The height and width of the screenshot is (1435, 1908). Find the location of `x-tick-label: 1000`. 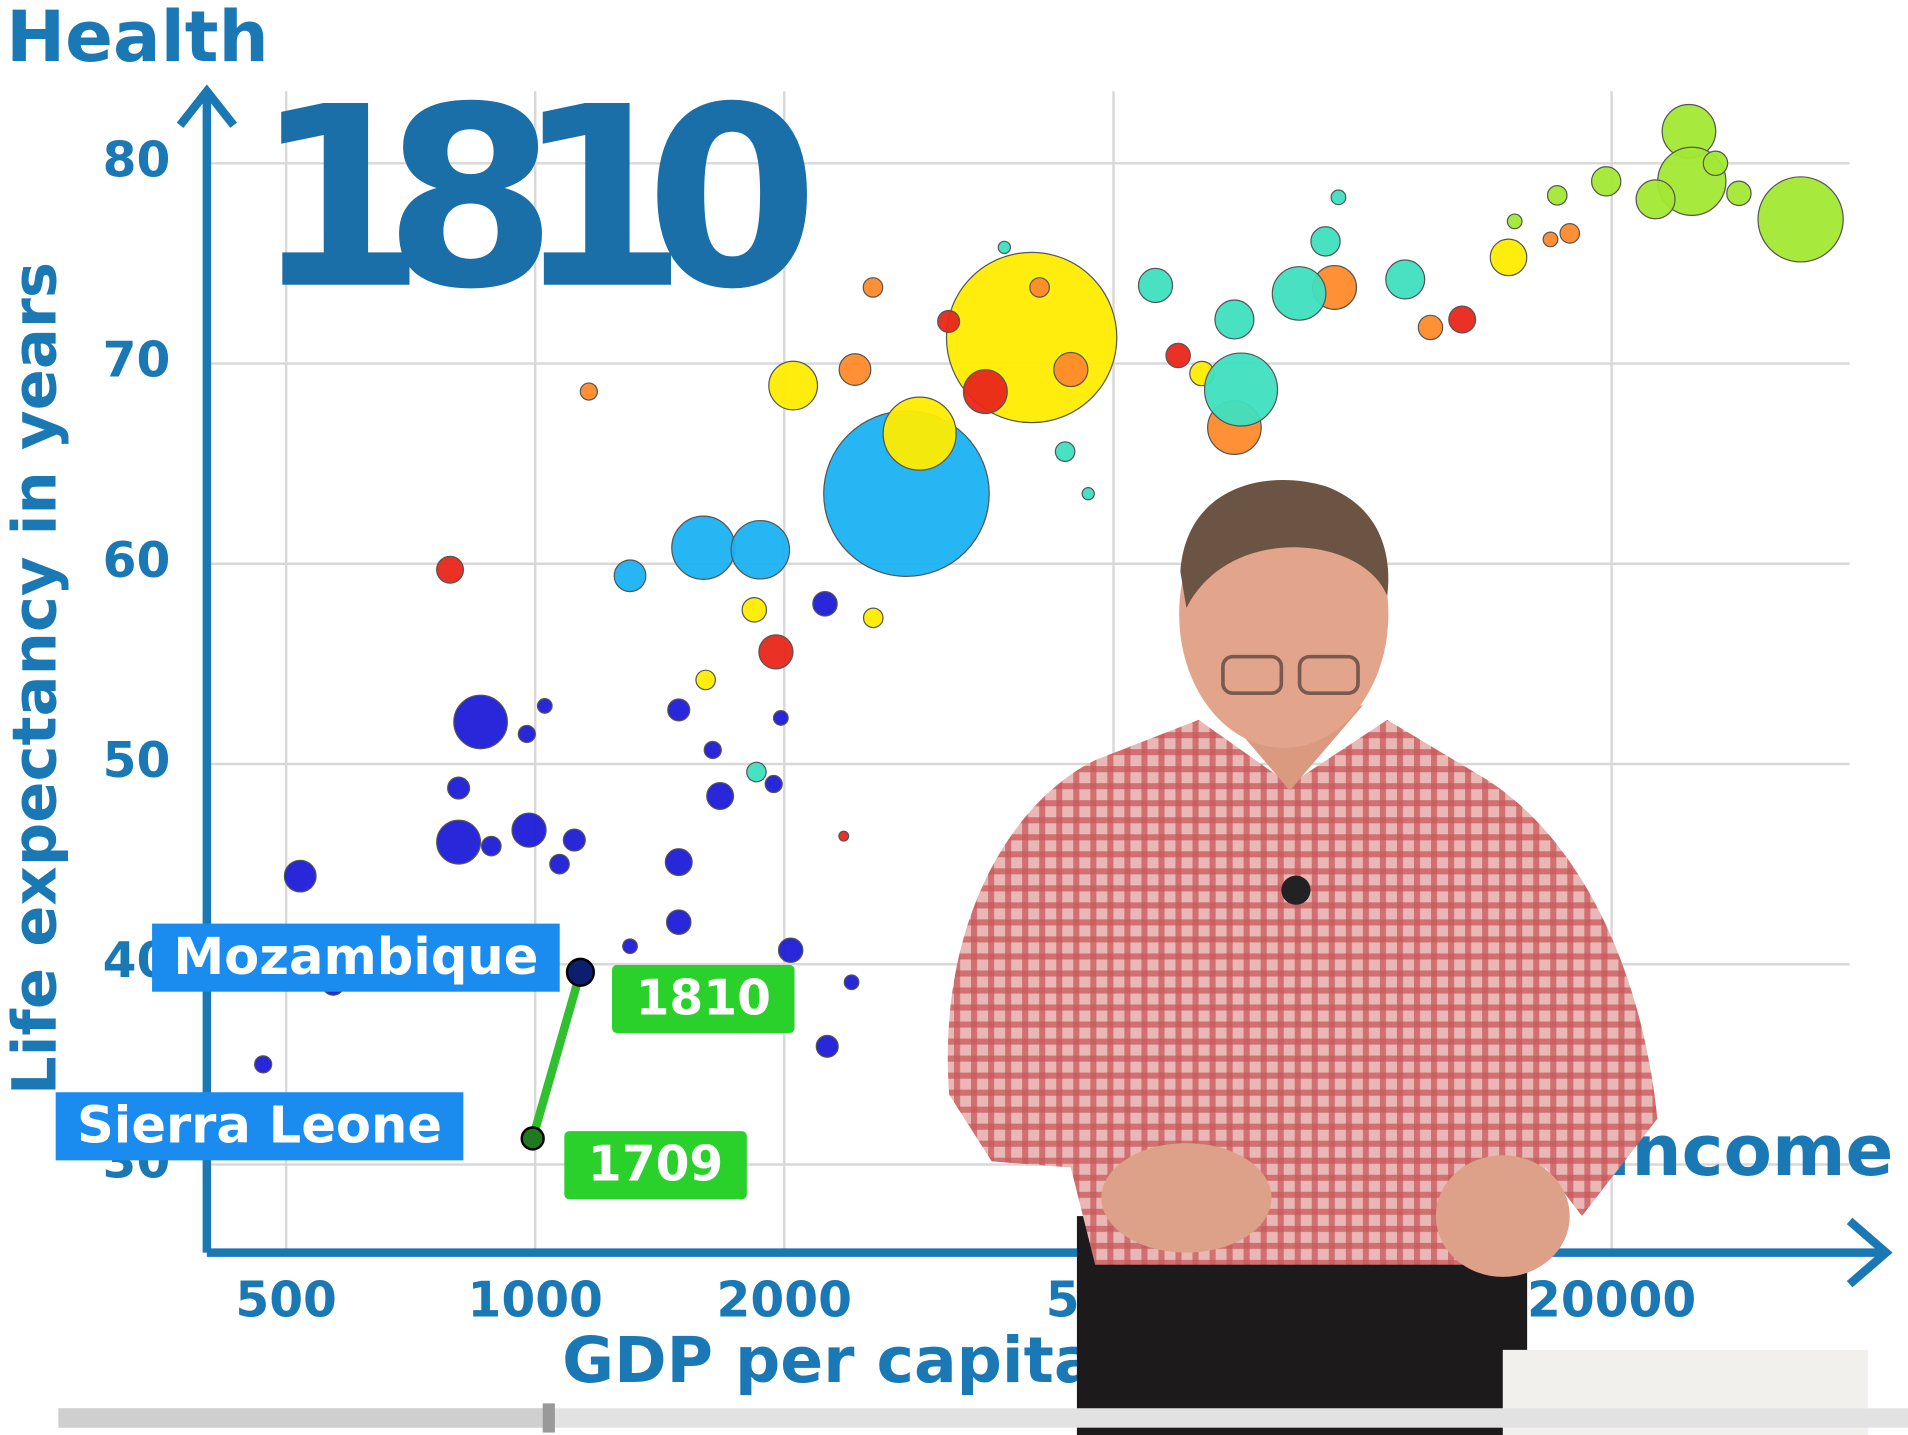

x-tick-label: 1000 is located at coordinates (534, 1301).